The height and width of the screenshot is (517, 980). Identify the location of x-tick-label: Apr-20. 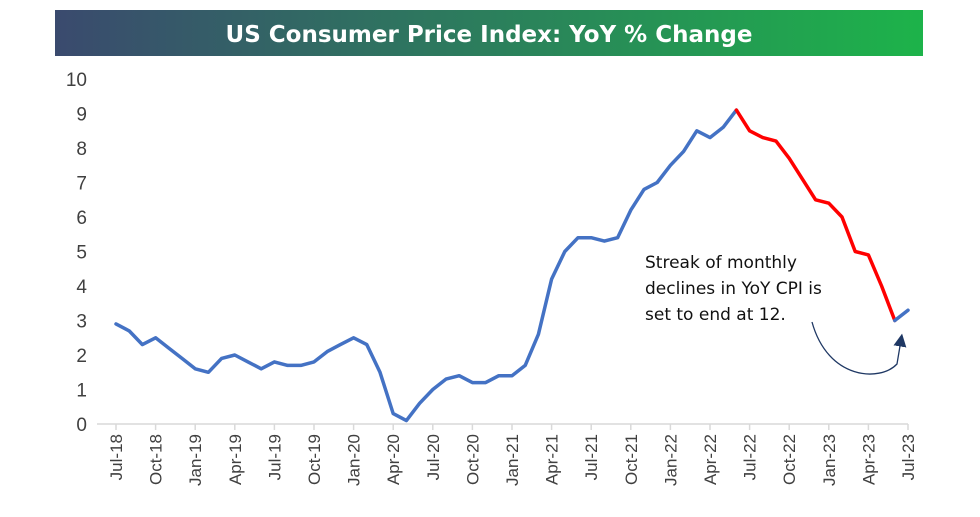
(393, 459).